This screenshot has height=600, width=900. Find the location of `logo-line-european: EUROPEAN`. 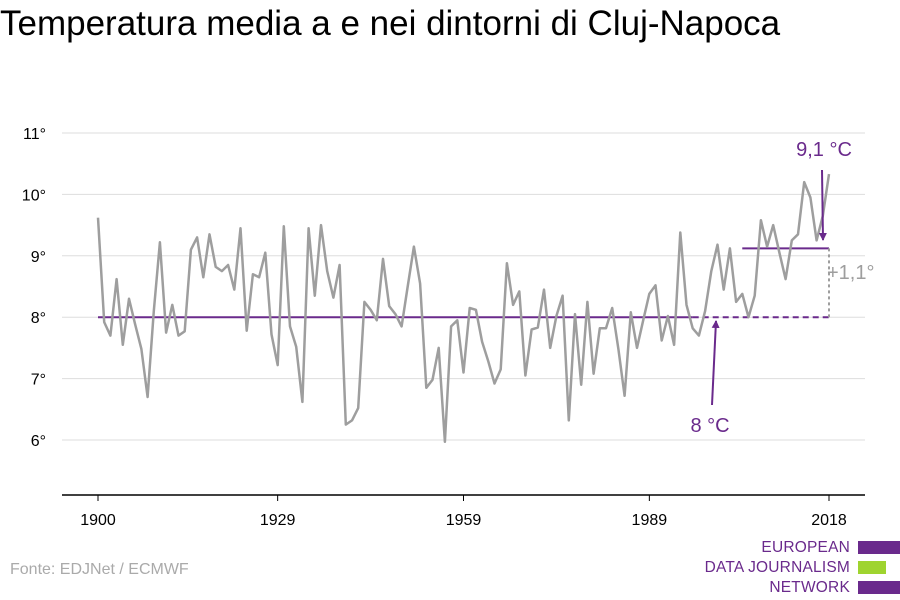

logo-line-european: EUROPEAN is located at coordinates (805, 547).